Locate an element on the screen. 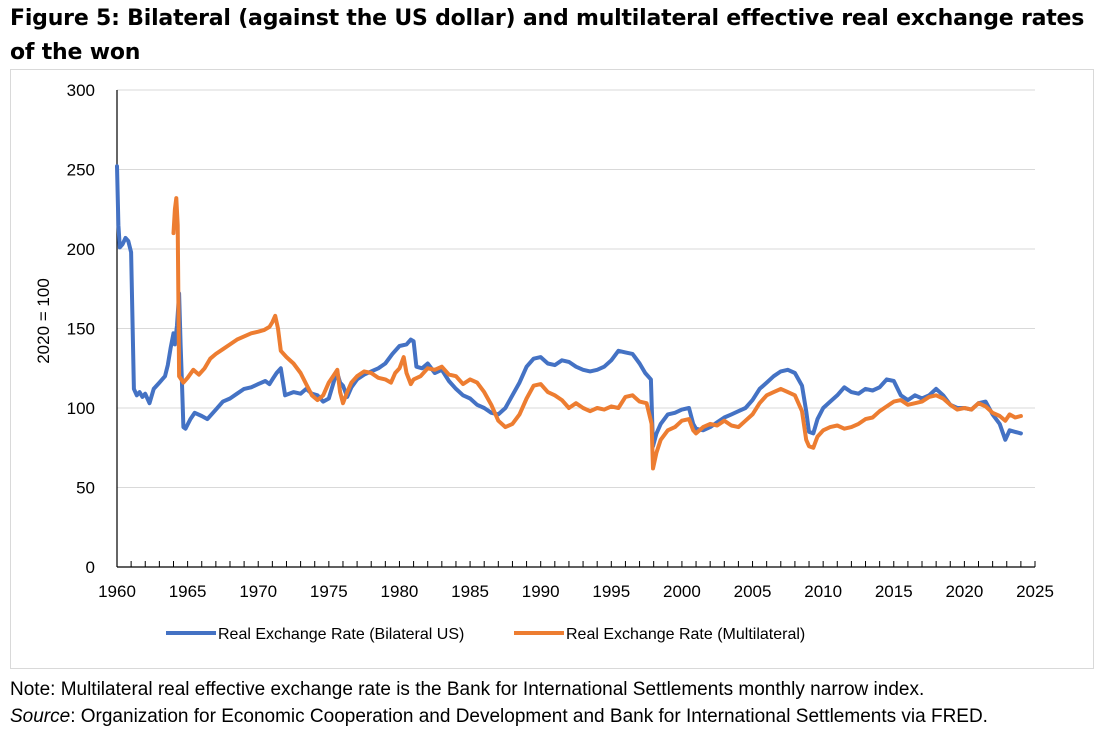  y-tick-label: 150 is located at coordinates (81, 329).